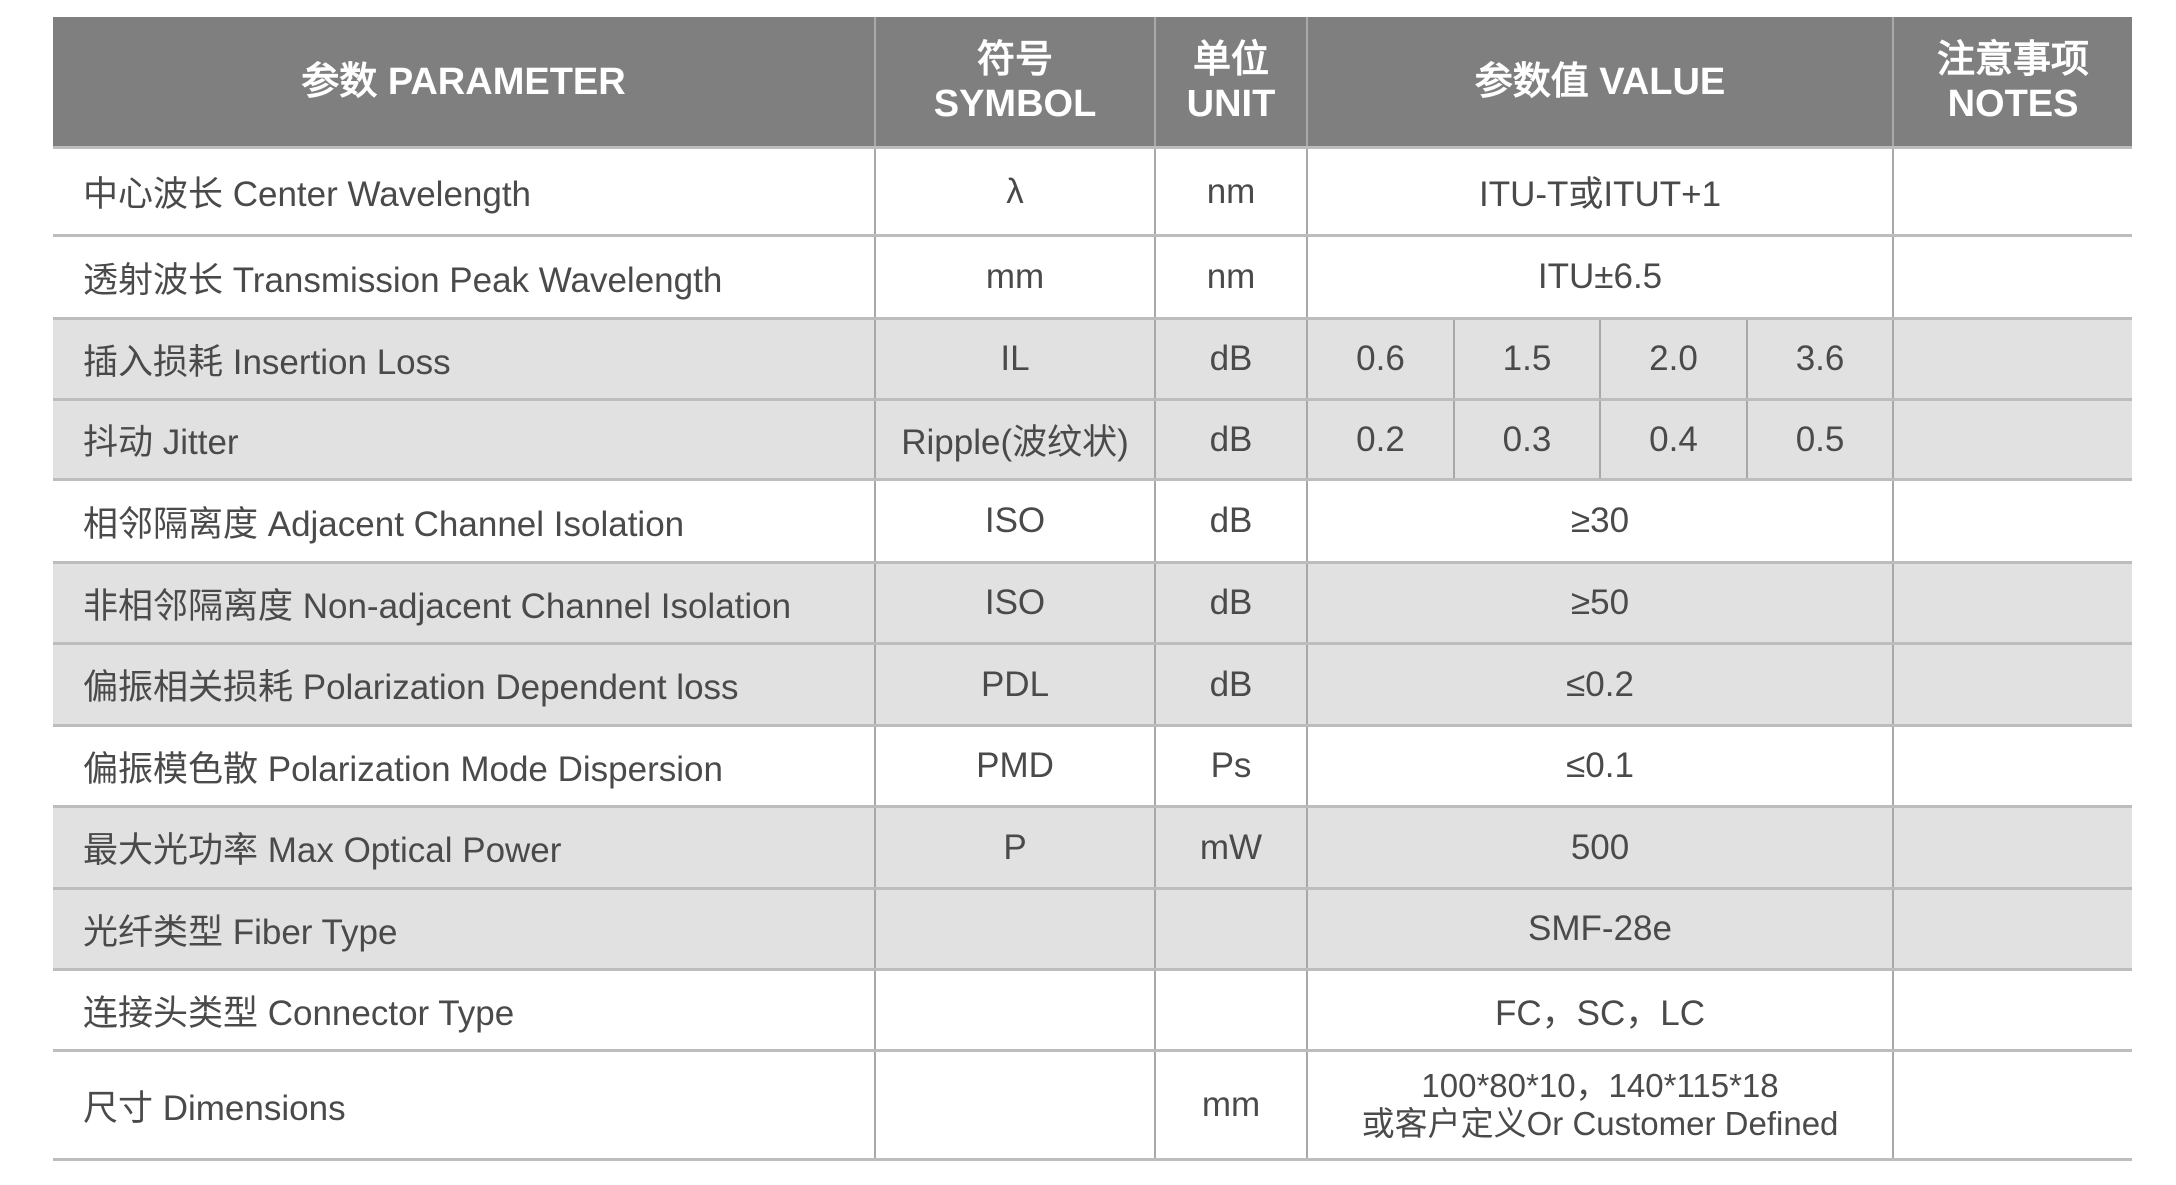 The height and width of the screenshot is (1185, 2176). I want to click on symbol-cell: IL, so click(1014, 358).